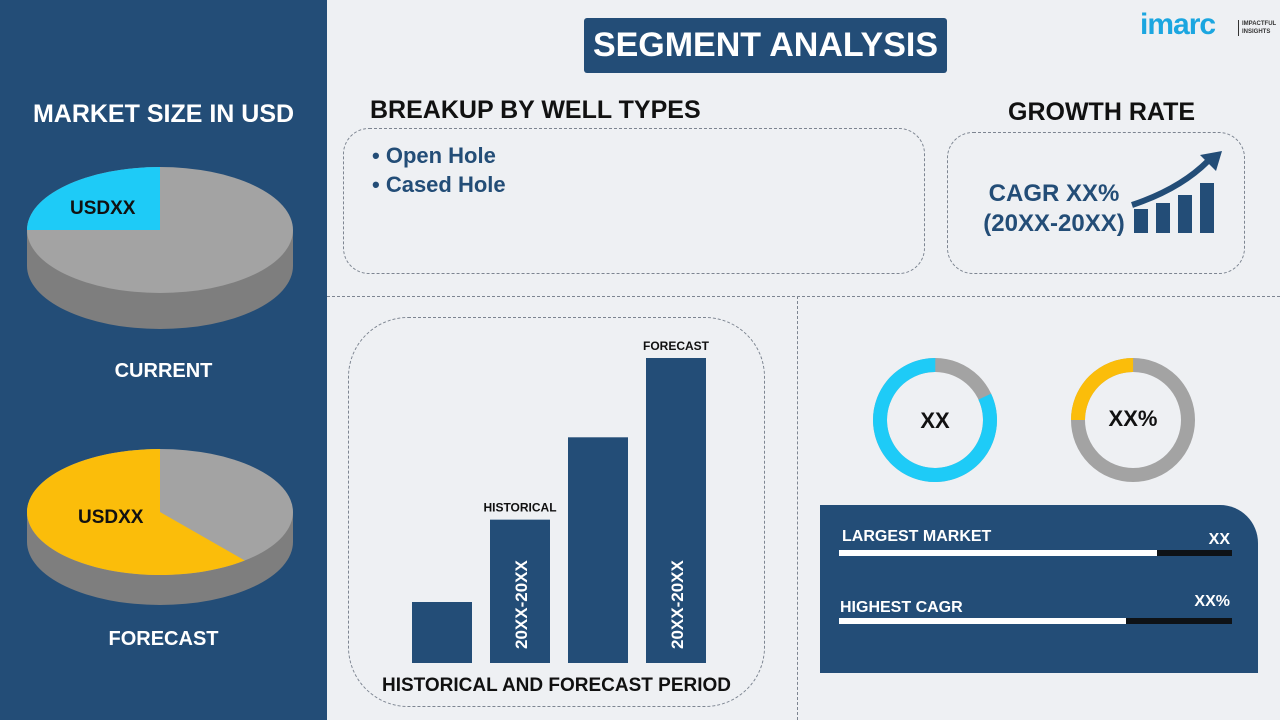 The height and width of the screenshot is (720, 1280). I want to click on highest-cagr-value: XX%, so click(1212, 601).